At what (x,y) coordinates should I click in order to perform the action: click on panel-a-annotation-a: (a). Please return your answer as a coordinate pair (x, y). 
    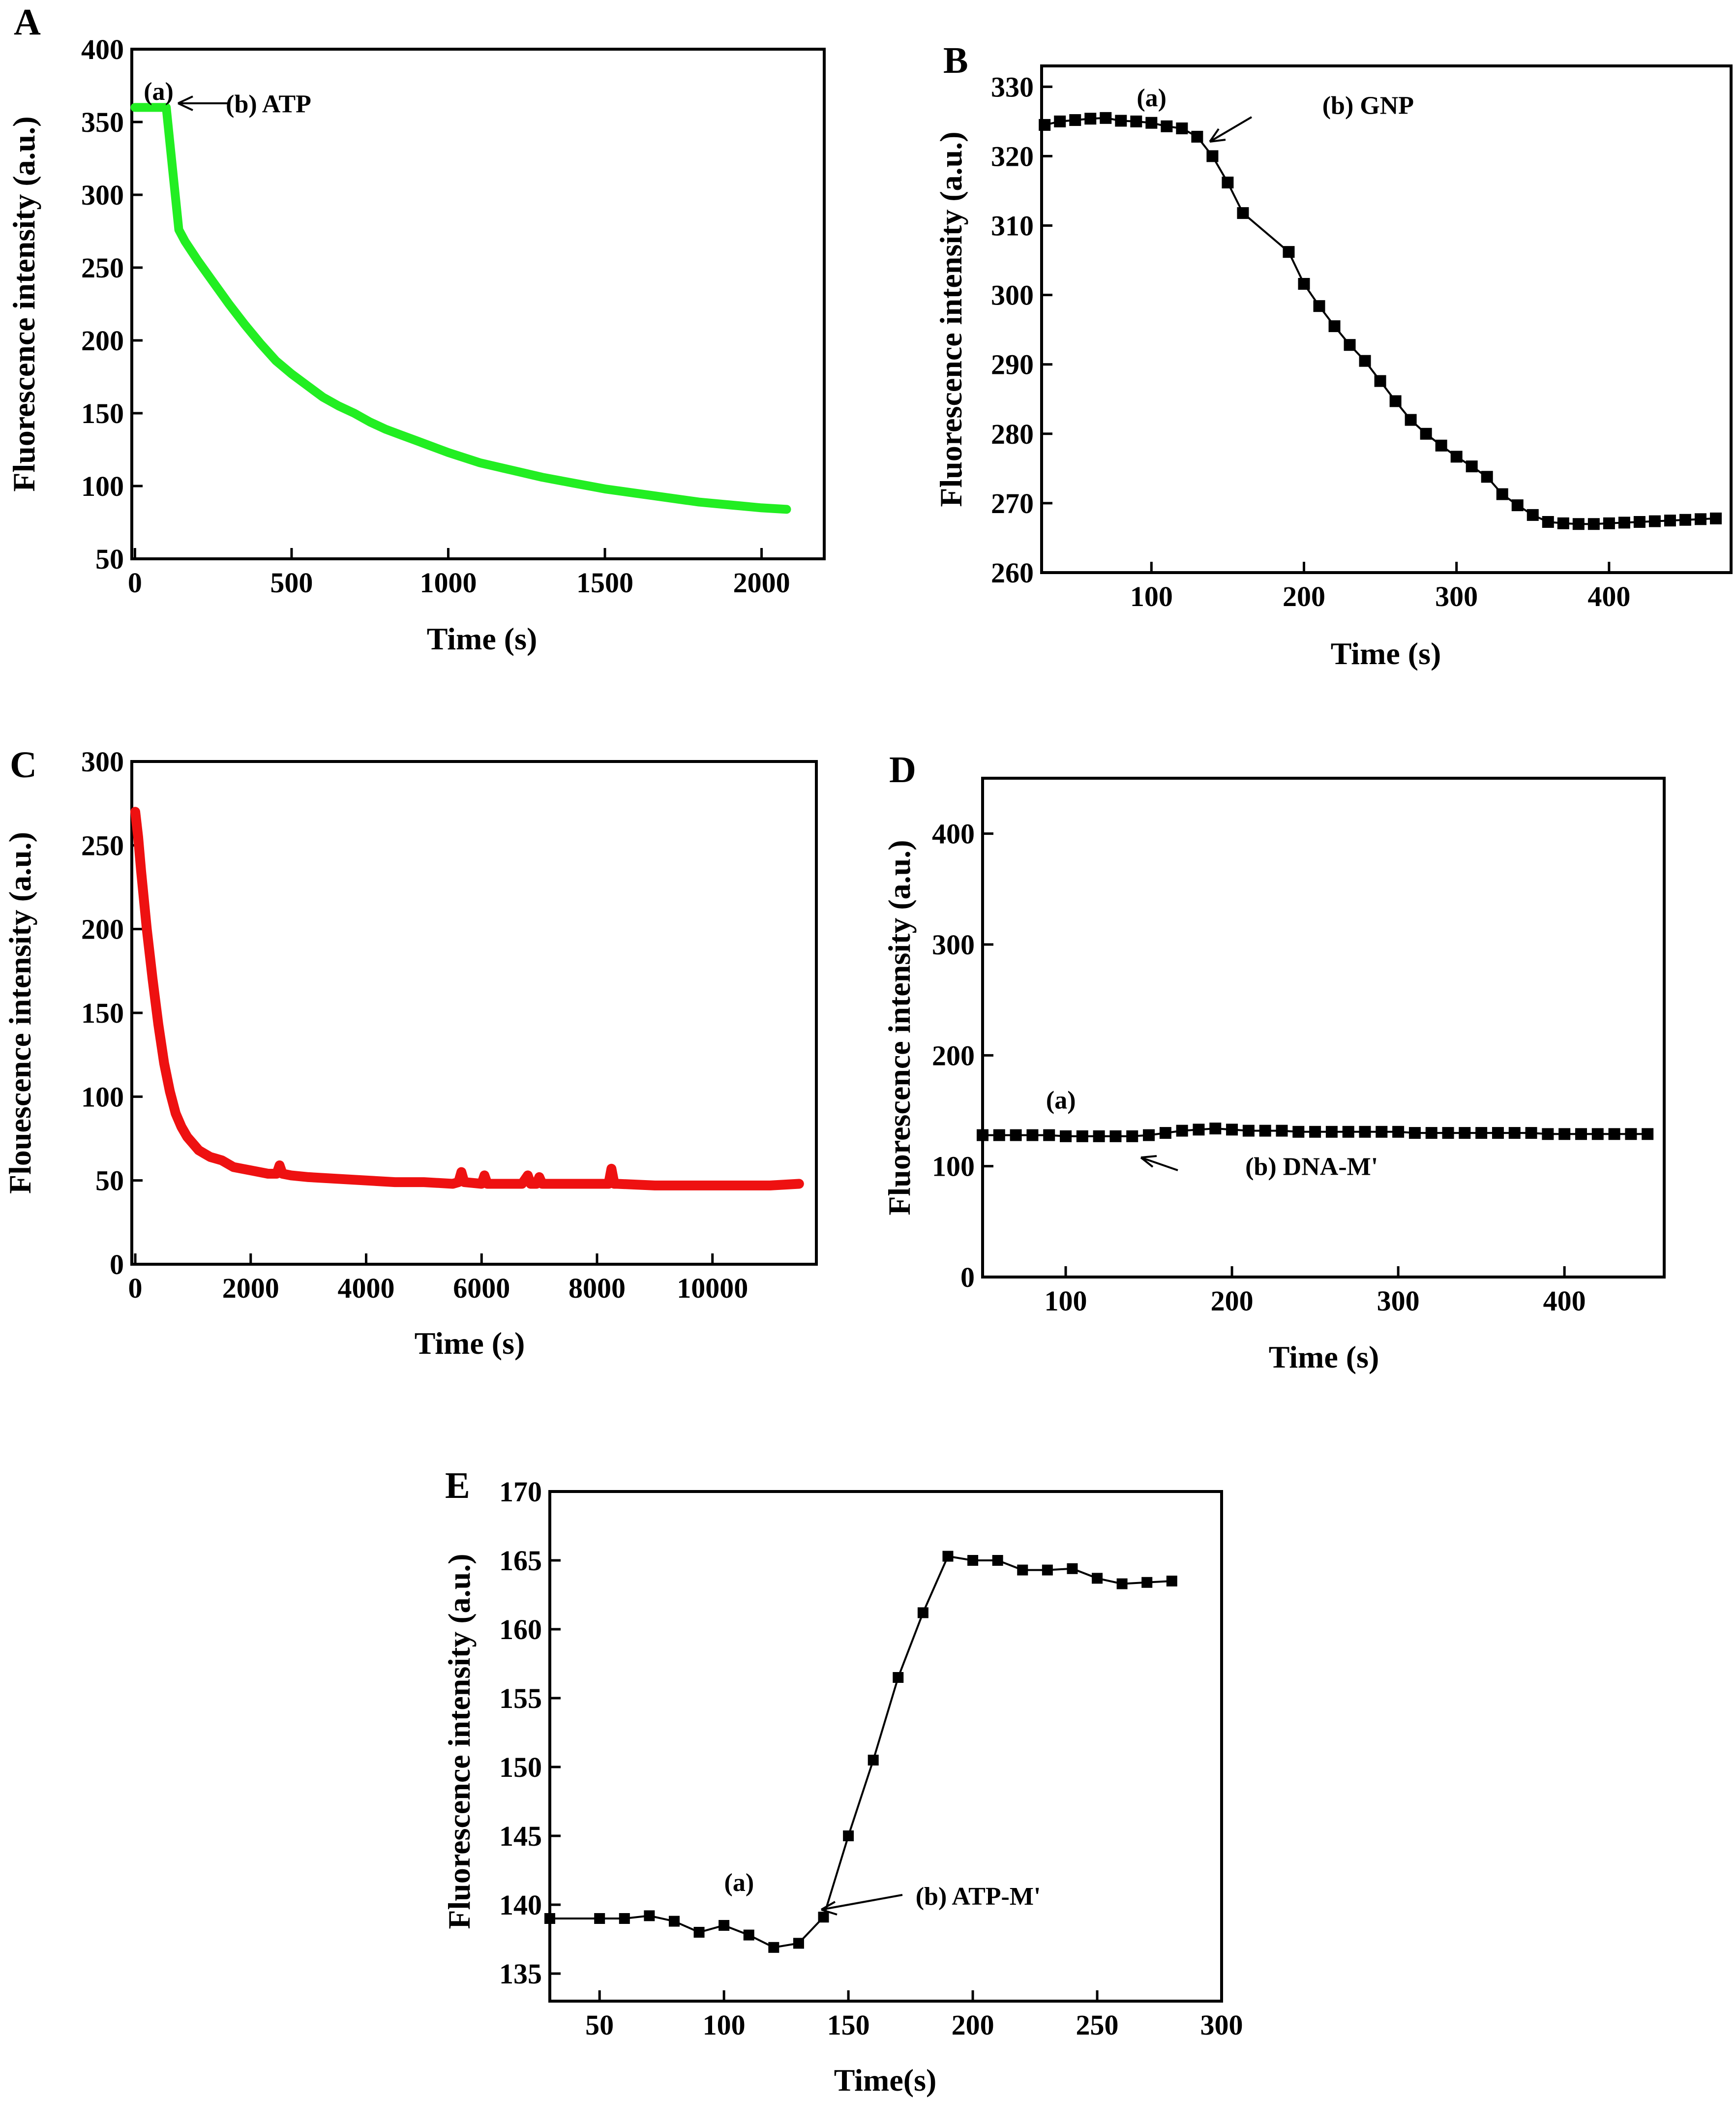
    Looking at the image, I should click on (159, 92).